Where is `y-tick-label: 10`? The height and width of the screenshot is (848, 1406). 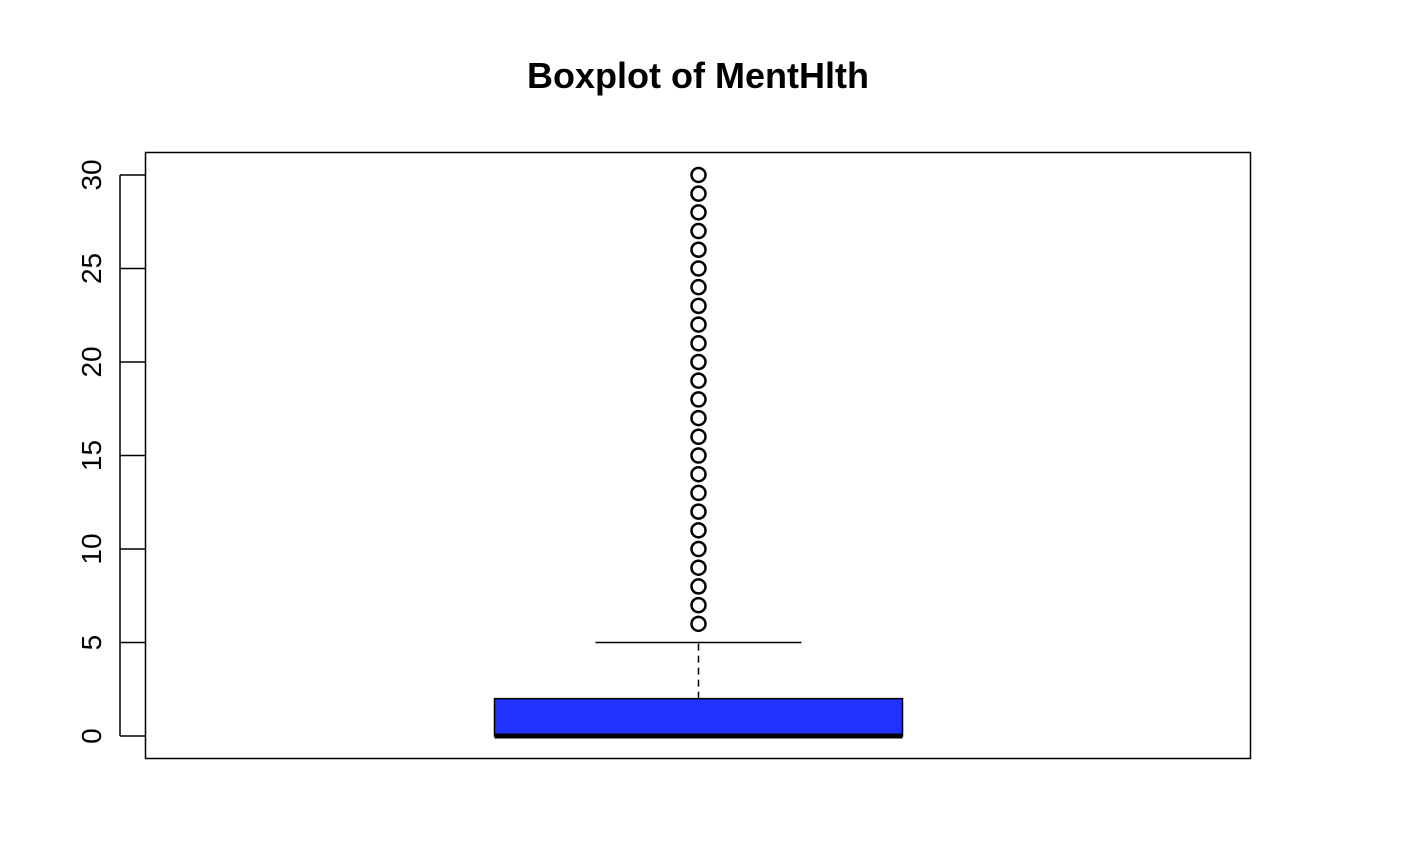
y-tick-label: 10 is located at coordinates (91, 548).